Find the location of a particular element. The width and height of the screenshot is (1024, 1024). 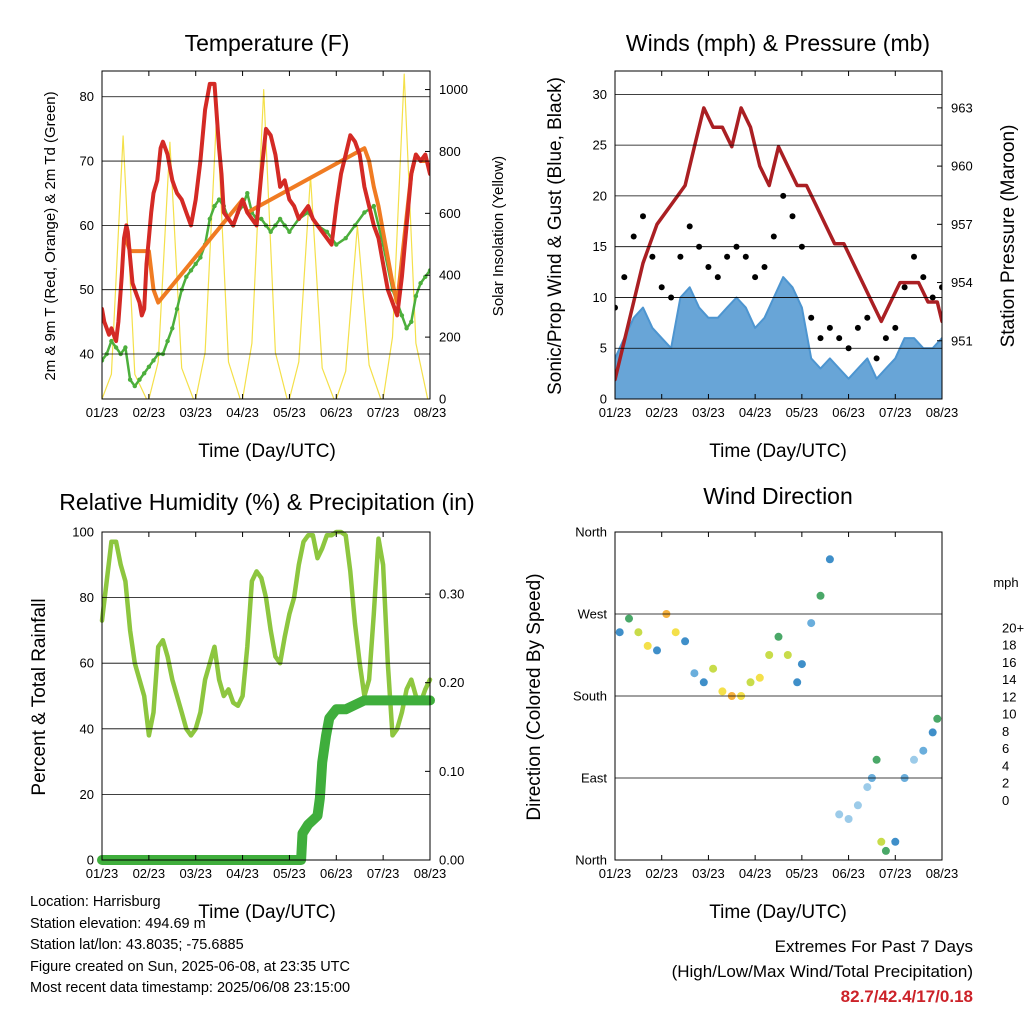

y-tick-label: 20 is located at coordinates (600, 195).